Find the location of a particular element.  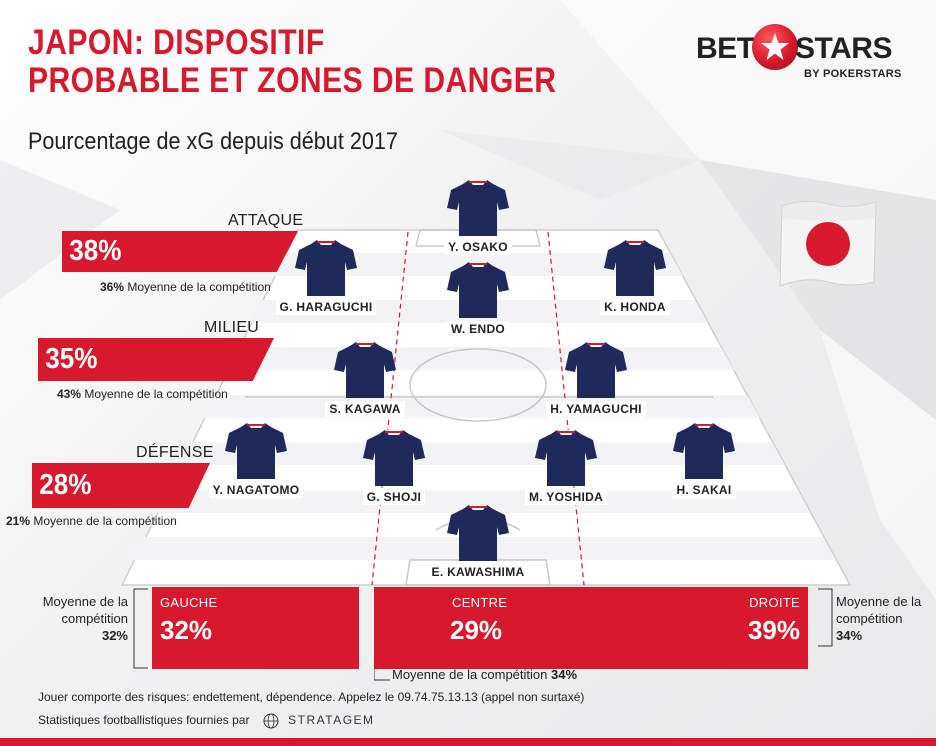

left-channel-value: 32% is located at coordinates (186, 630).